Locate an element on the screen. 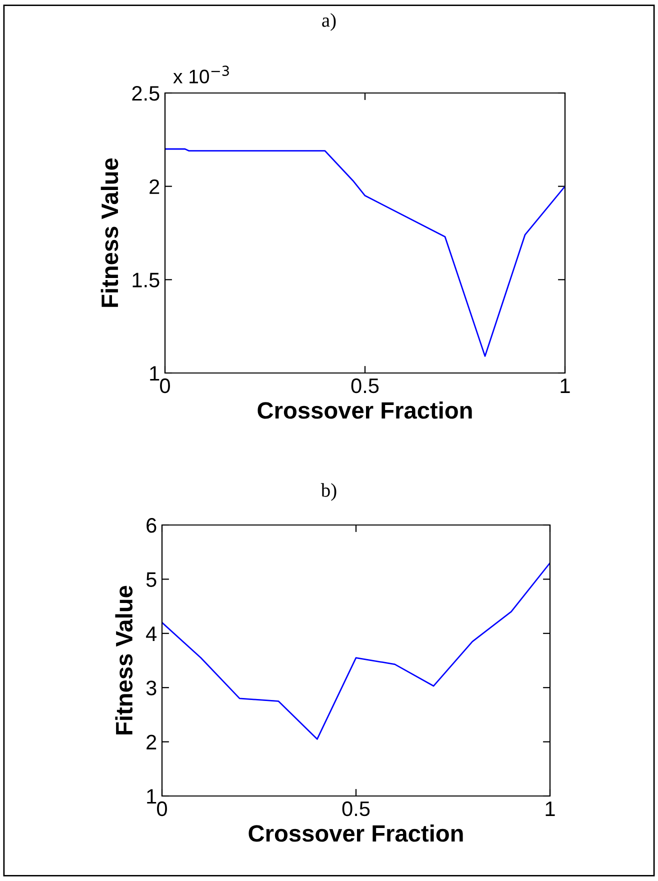  y-tick-label: 2.5 is located at coordinates (146, 93).